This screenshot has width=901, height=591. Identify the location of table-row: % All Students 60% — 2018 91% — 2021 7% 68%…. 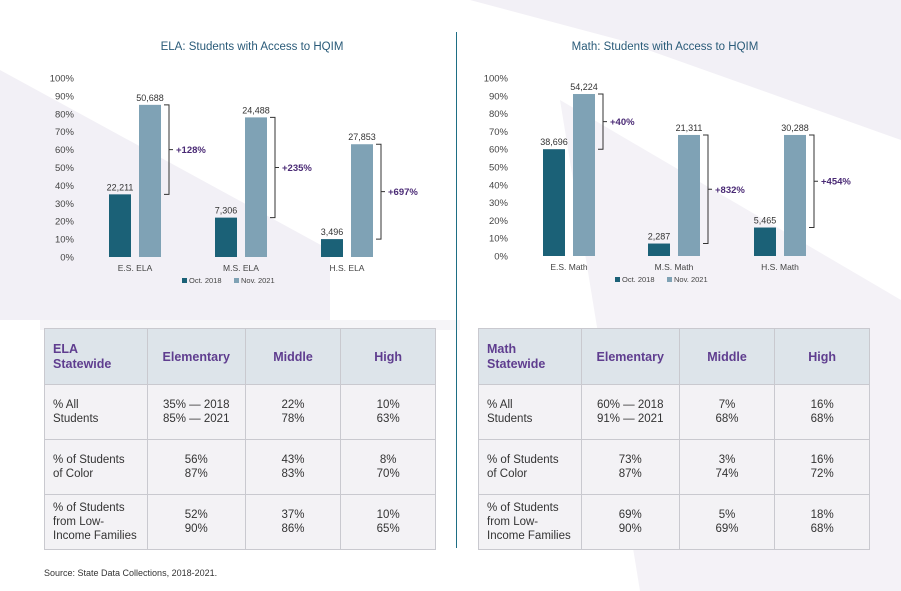
(674, 412).